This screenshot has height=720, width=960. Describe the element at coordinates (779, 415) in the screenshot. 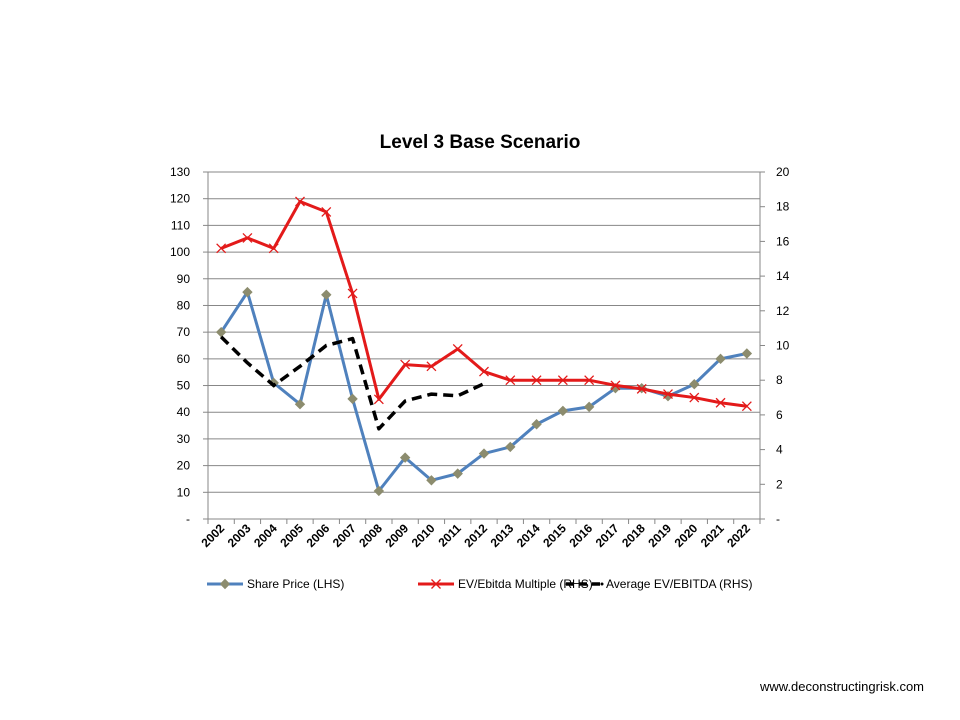

I see `right-tick-label: 6` at that location.